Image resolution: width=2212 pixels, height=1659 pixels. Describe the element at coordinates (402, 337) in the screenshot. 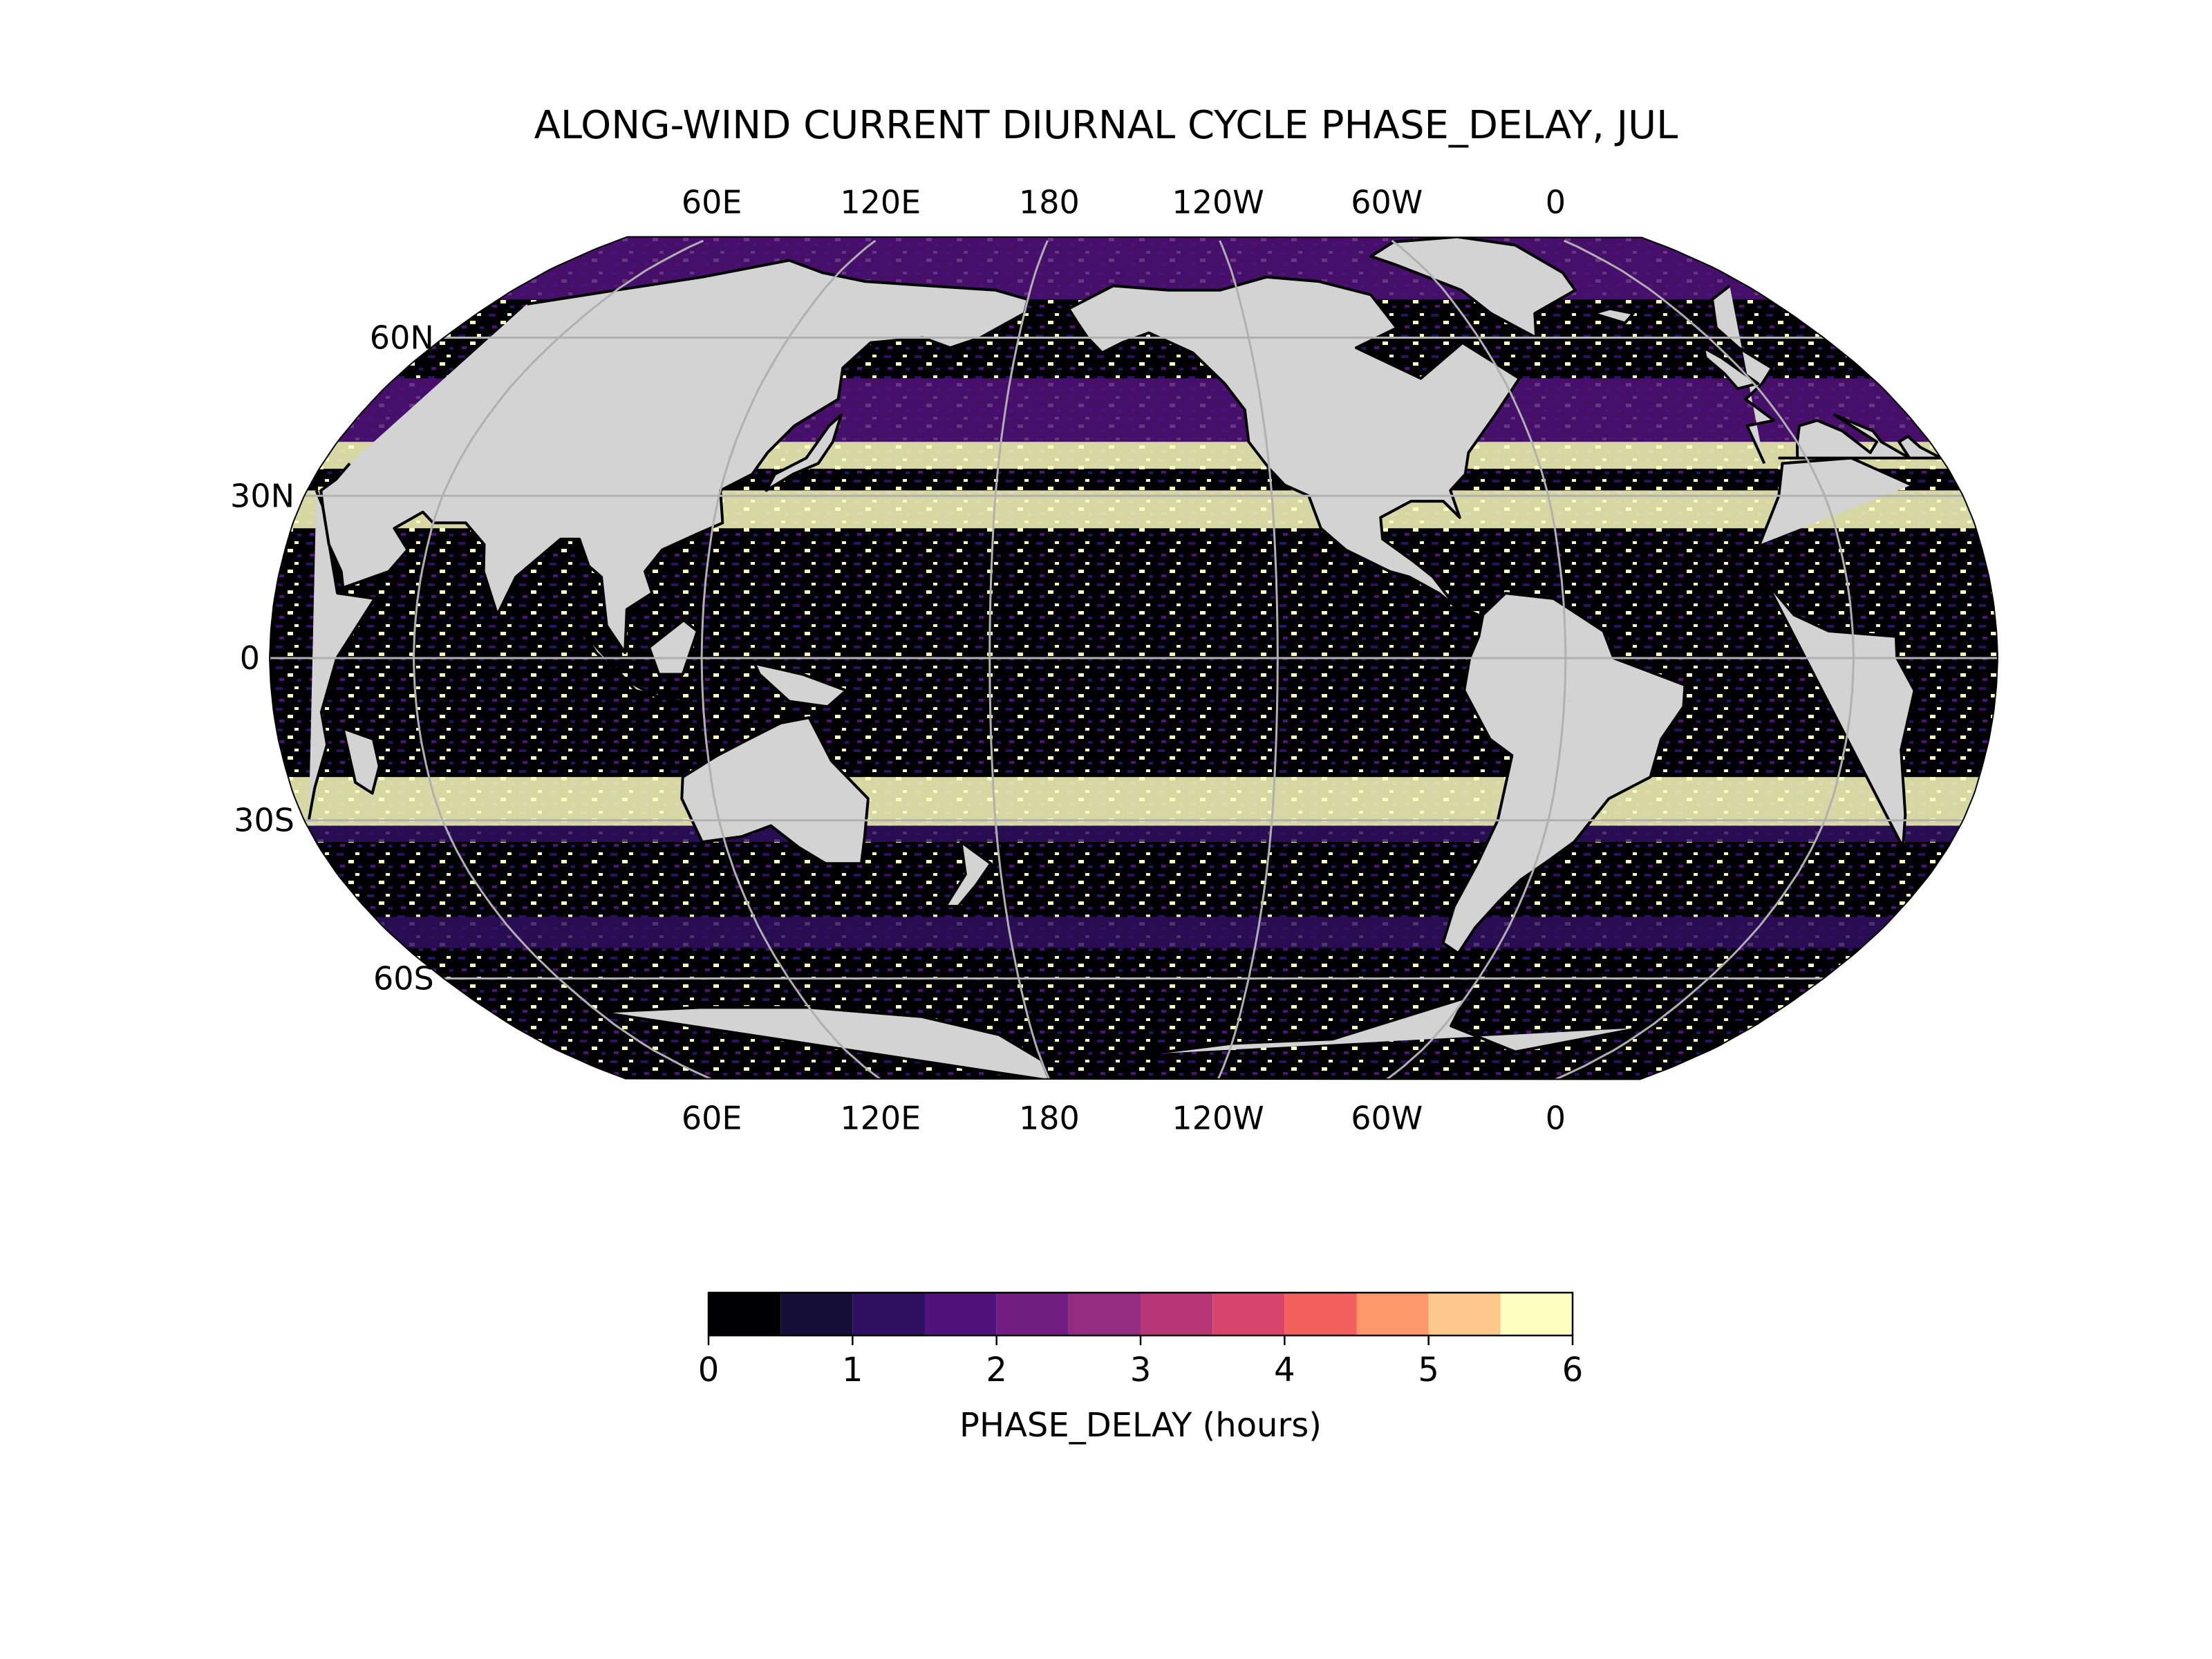

I see `lat-label: 60N` at that location.